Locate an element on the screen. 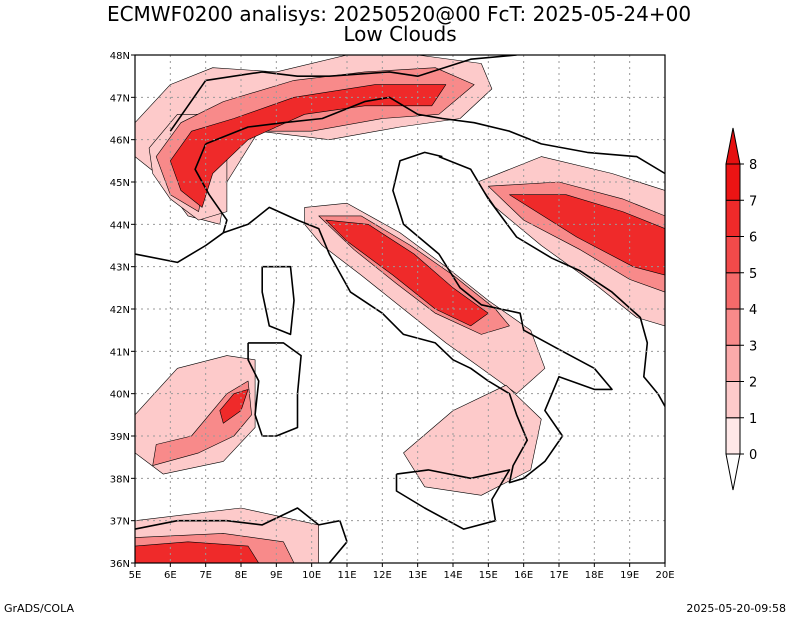  map-subtitle: Low Clouds is located at coordinates (400, 34).